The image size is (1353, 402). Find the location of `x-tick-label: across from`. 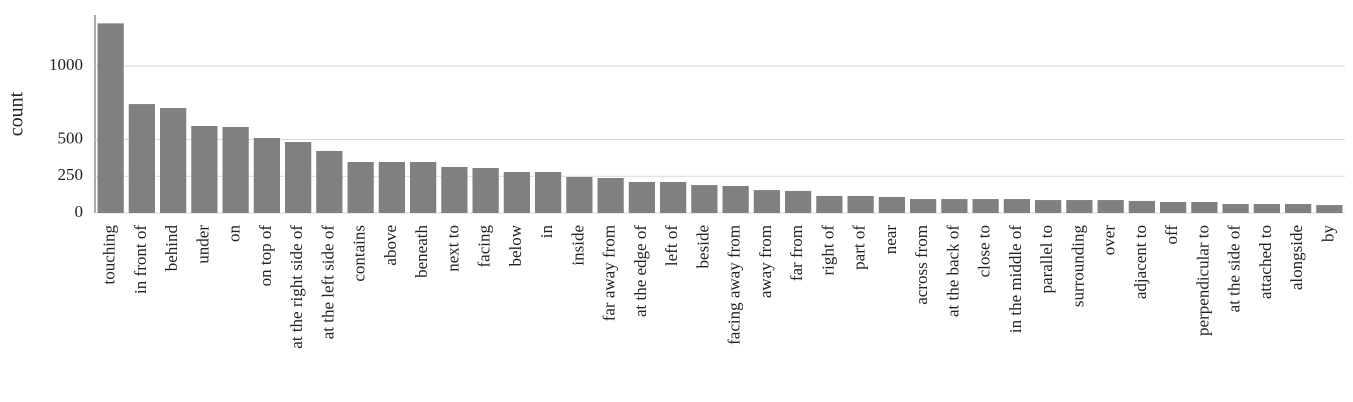

x-tick-label: across from is located at coordinates (921, 265).